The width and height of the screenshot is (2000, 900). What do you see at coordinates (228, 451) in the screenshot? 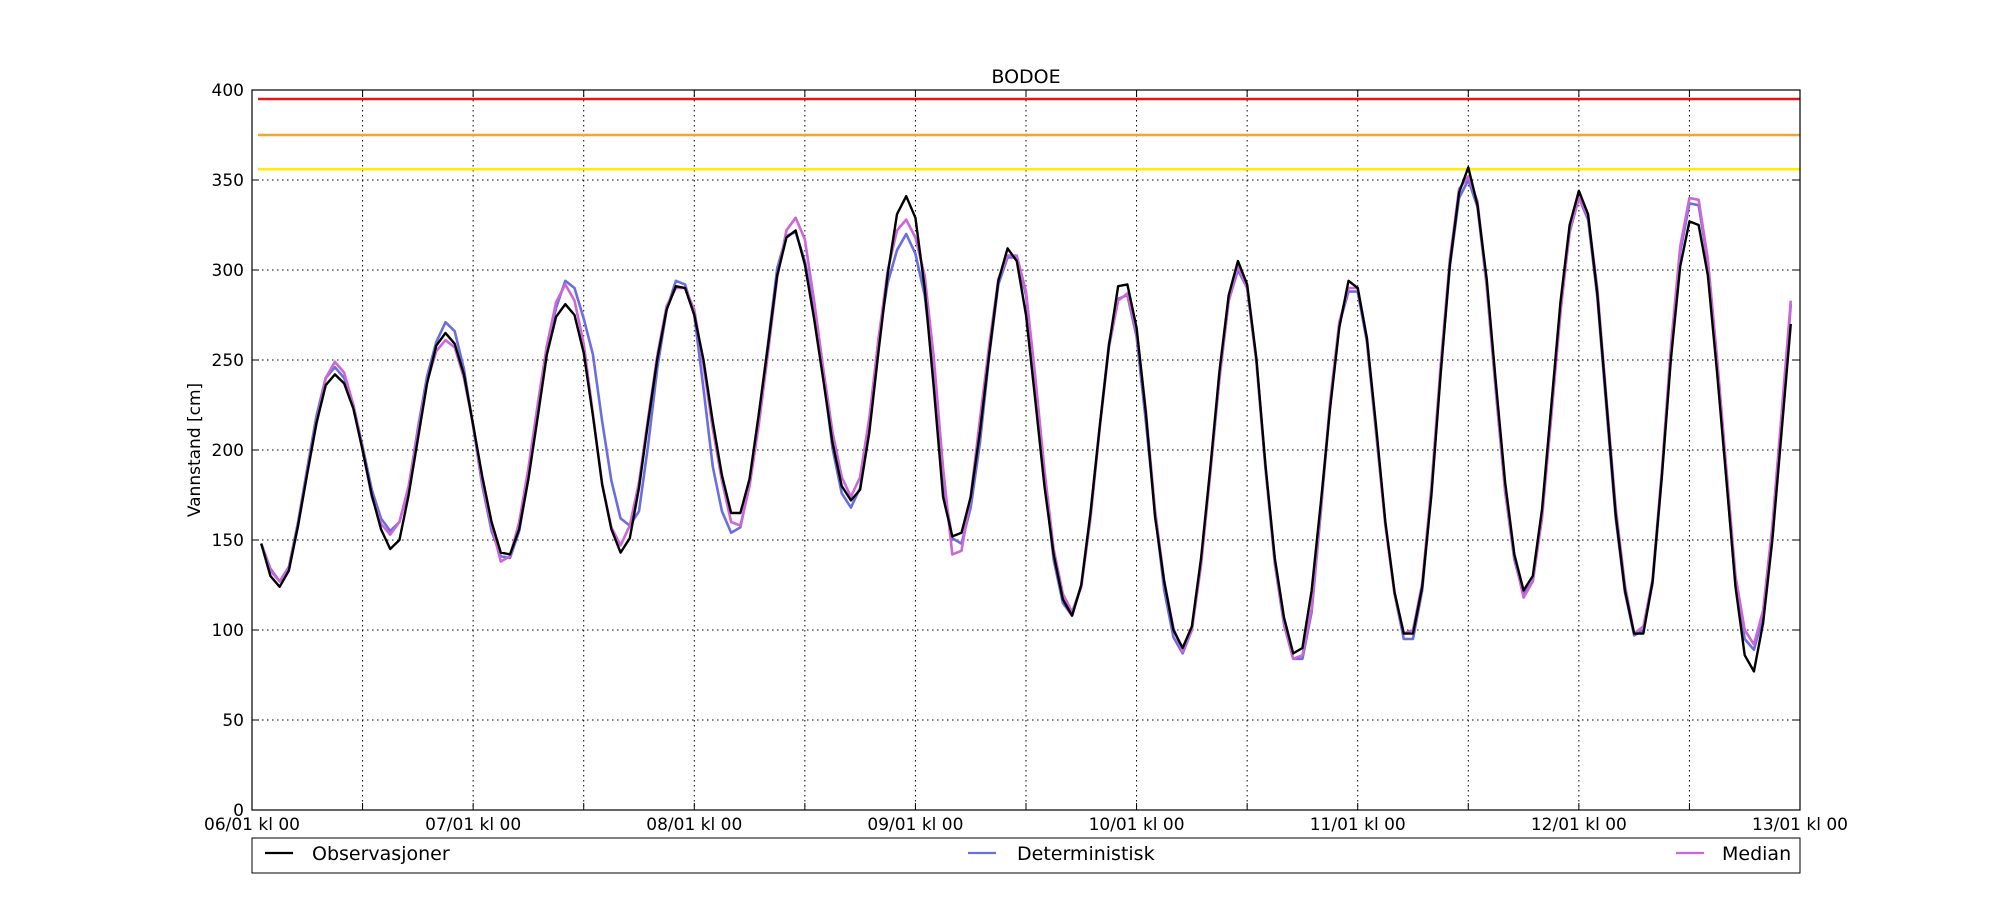
I see `y-tick-label: 200` at bounding box center [228, 451].